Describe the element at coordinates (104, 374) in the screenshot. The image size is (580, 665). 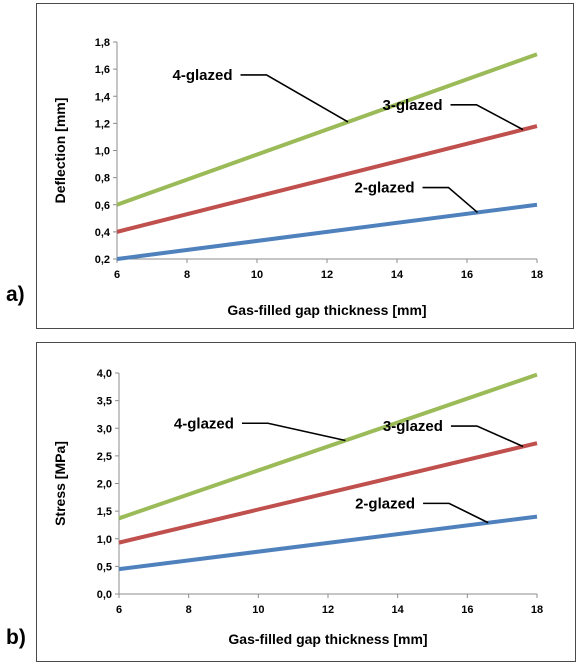
I see `y-tick-label: 4,0` at that location.